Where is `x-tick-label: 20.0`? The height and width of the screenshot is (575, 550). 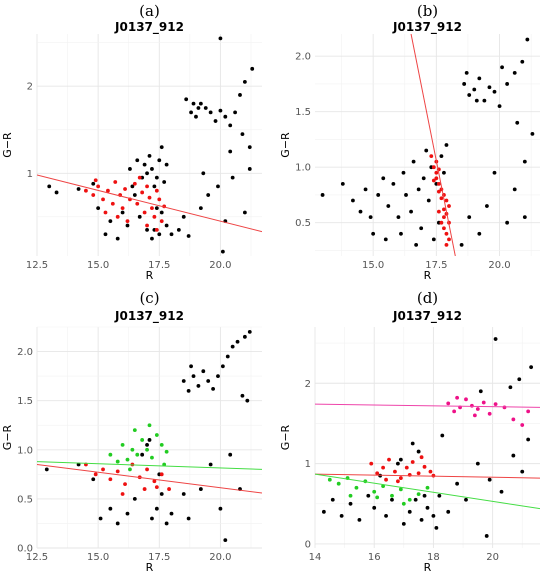 x-tick-label: 20.0 is located at coordinates (499, 265).